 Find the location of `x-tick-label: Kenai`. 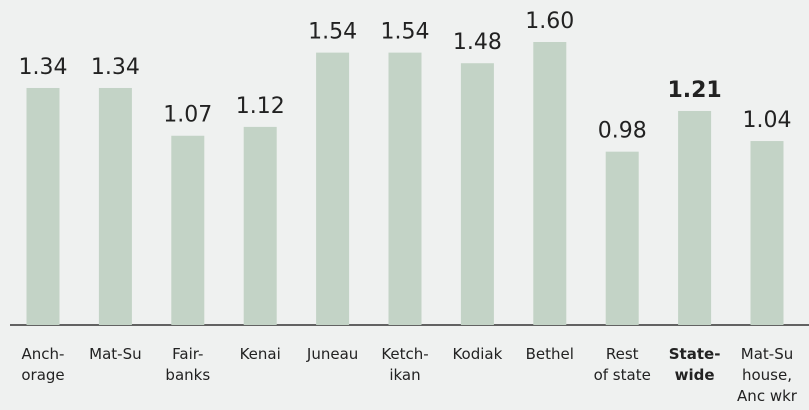

x-tick-label: Kenai is located at coordinates (260, 354).